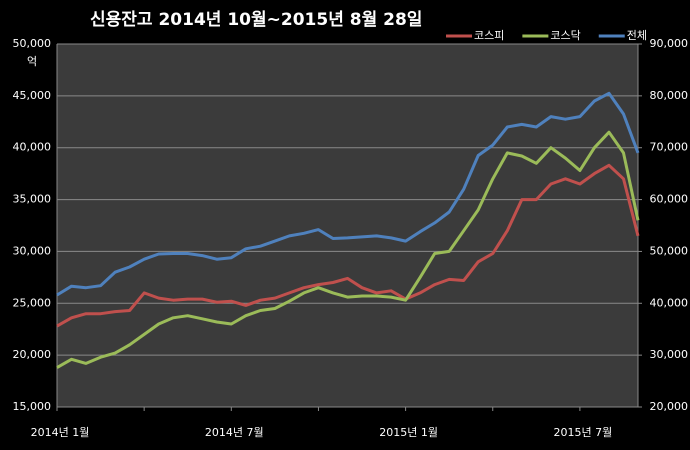 This screenshot has width=690, height=450. Describe the element at coordinates (637, 35) in the screenshot. I see `legend-label: 전체` at that location.